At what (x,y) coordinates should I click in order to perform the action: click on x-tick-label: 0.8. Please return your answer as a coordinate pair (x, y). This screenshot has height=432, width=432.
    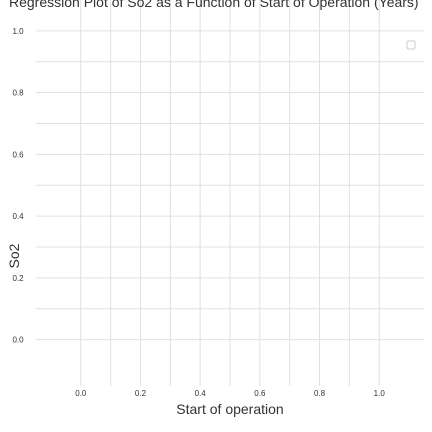
    Looking at the image, I should click on (320, 393).